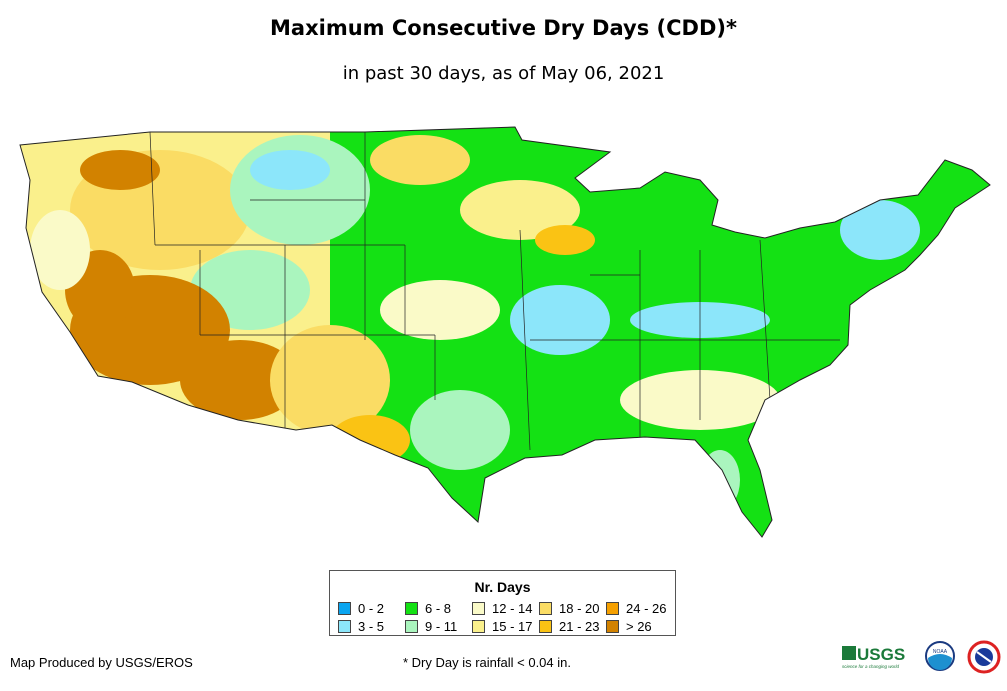 The width and height of the screenshot is (1007, 691). Describe the element at coordinates (503, 28) in the screenshot. I see `map-title: Maximum Consecutive Dry Days (CDD)*` at that location.